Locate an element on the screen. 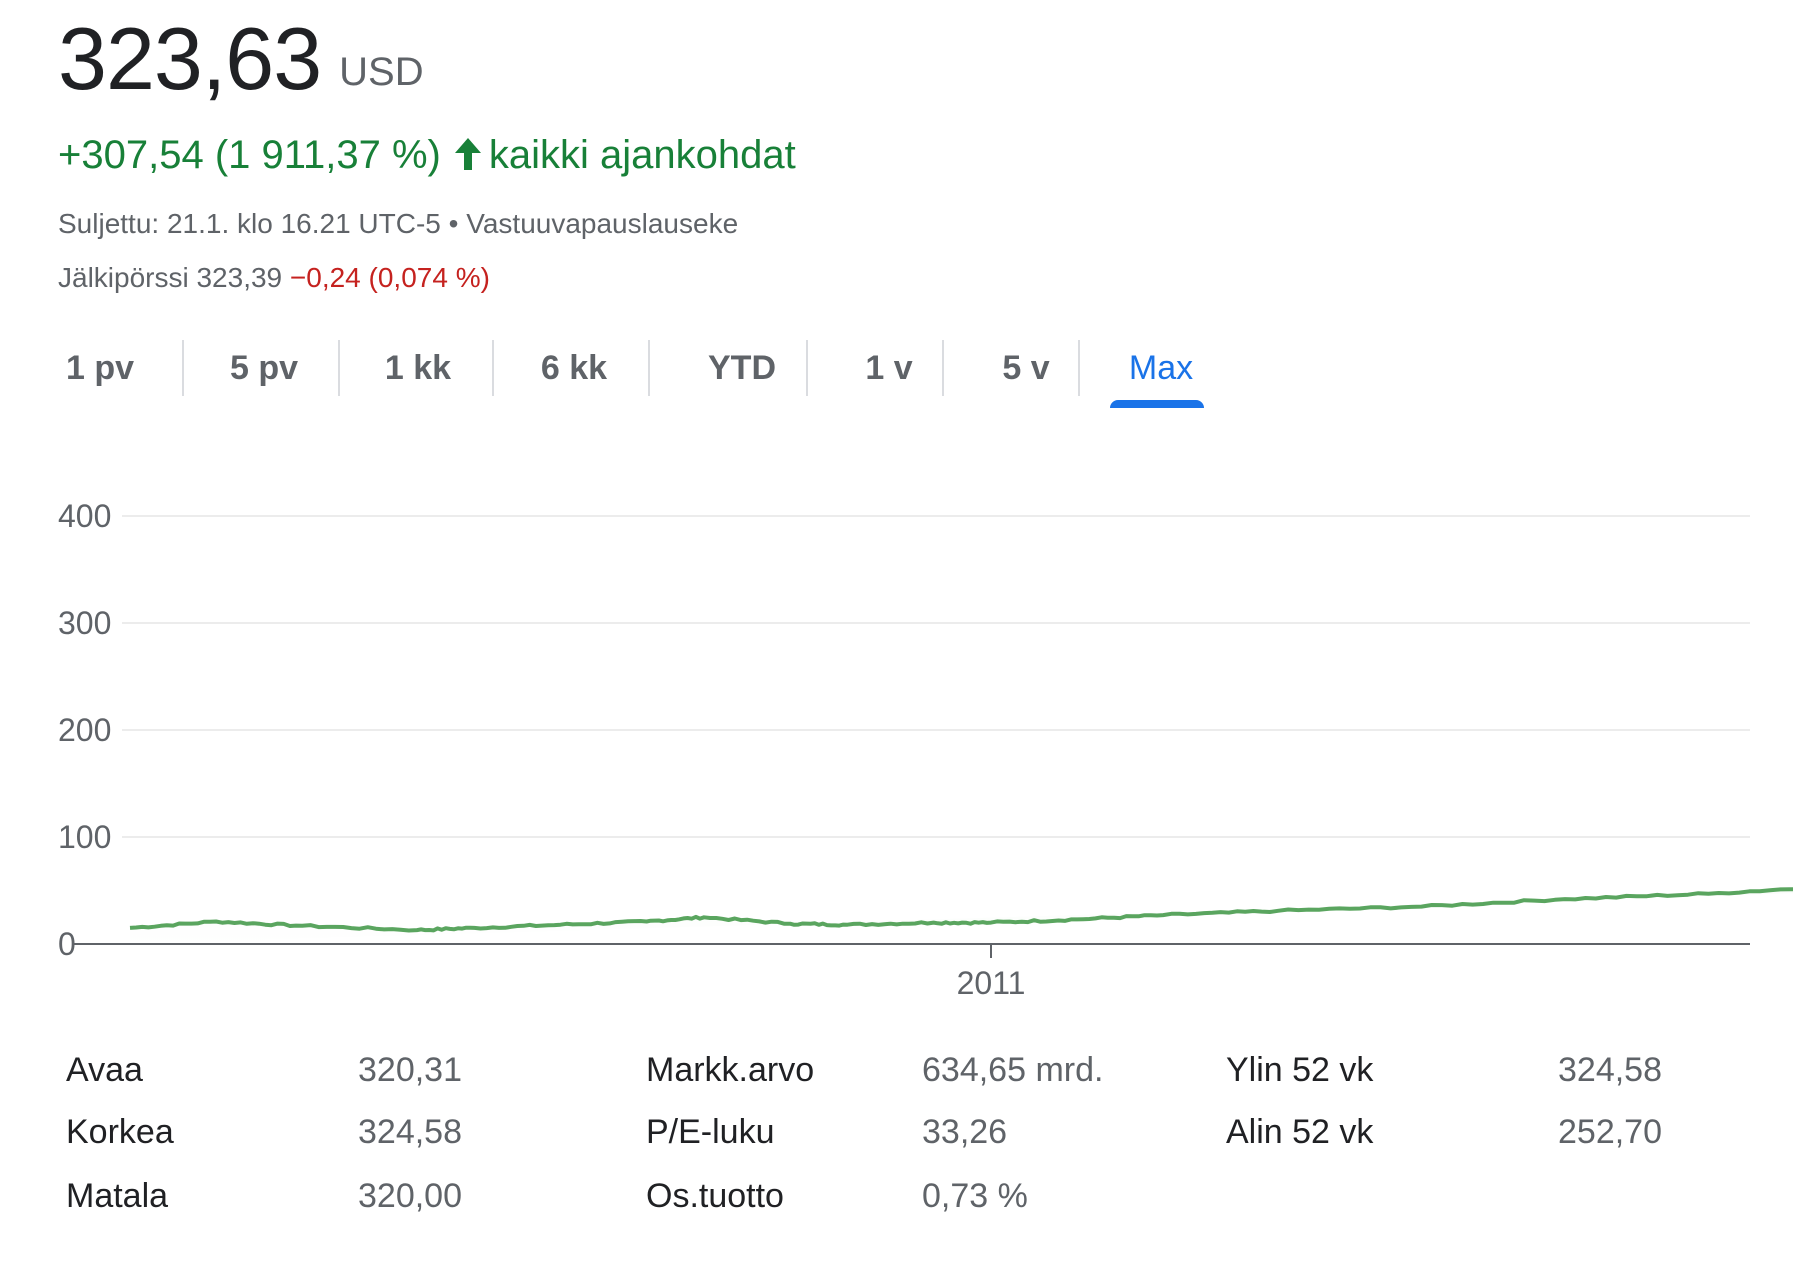 This screenshot has height=1268, width=1793. stat-low-value: 320,00 is located at coordinates (410, 1196).